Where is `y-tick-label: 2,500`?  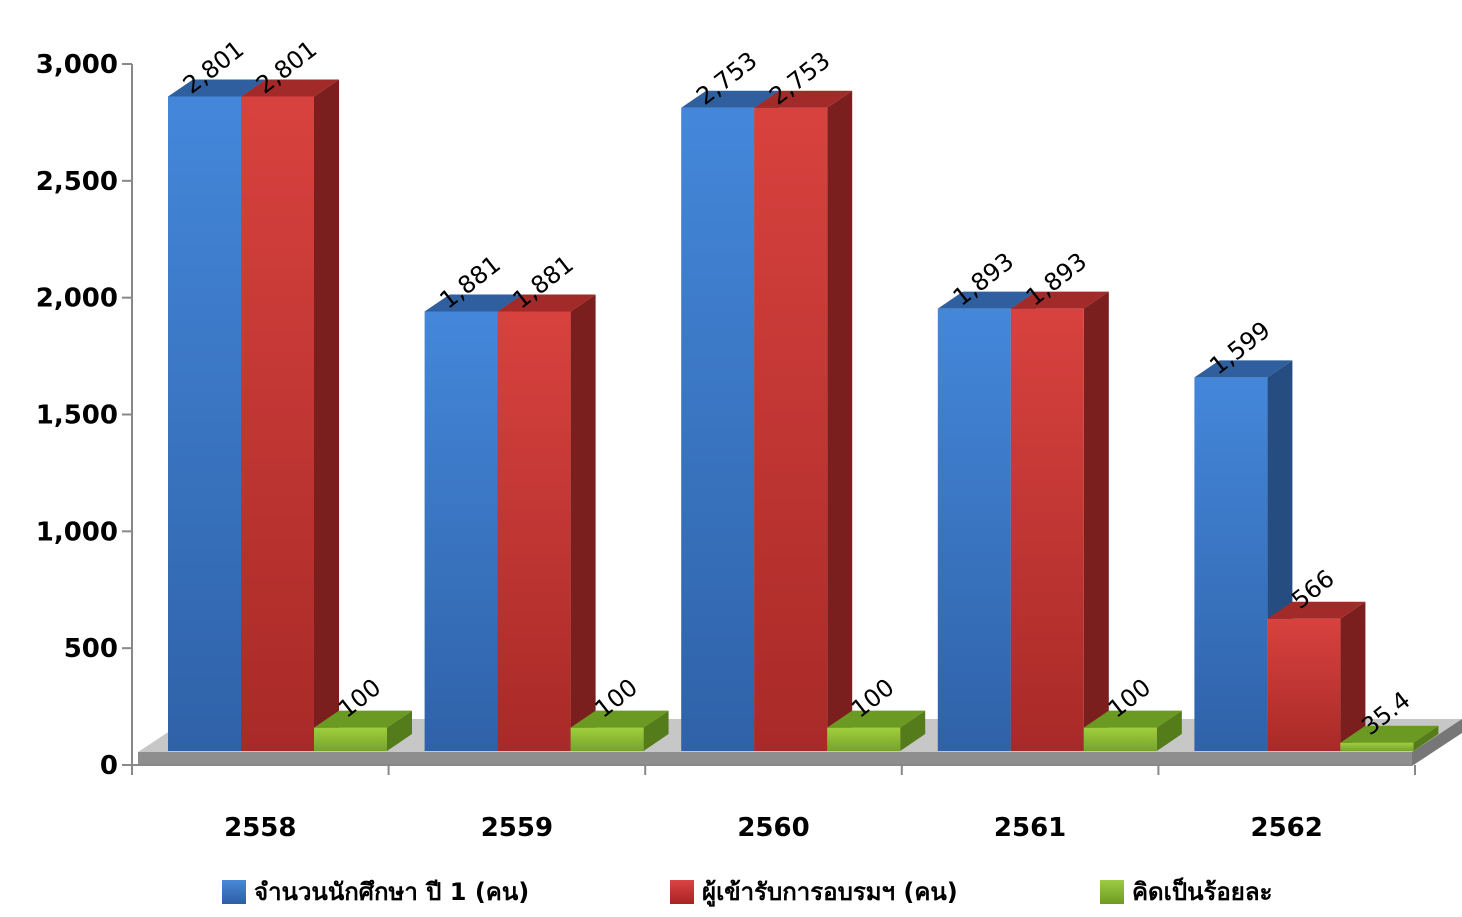
y-tick-label: 2,500 is located at coordinates (77, 182).